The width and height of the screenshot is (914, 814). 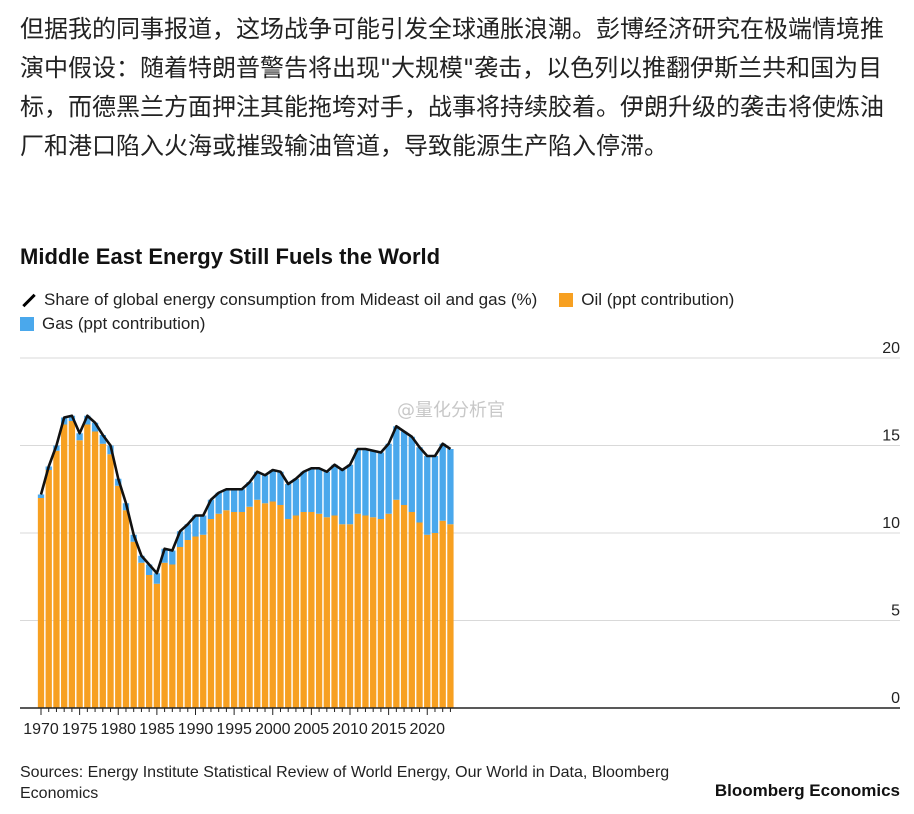 I want to click on x-tick-label: 1995, so click(x=234, y=729).